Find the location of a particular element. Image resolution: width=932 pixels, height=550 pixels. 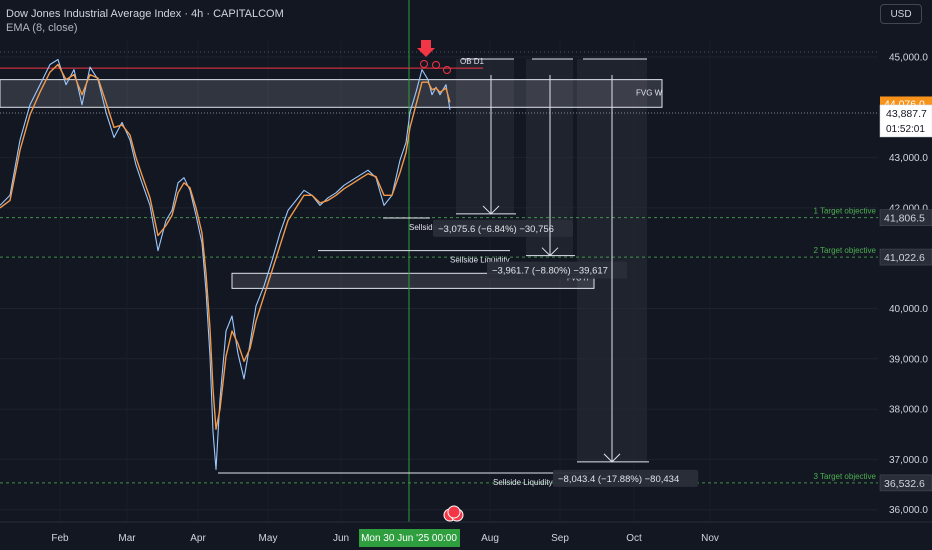

x-tick-label: Feb is located at coordinates (60, 538).